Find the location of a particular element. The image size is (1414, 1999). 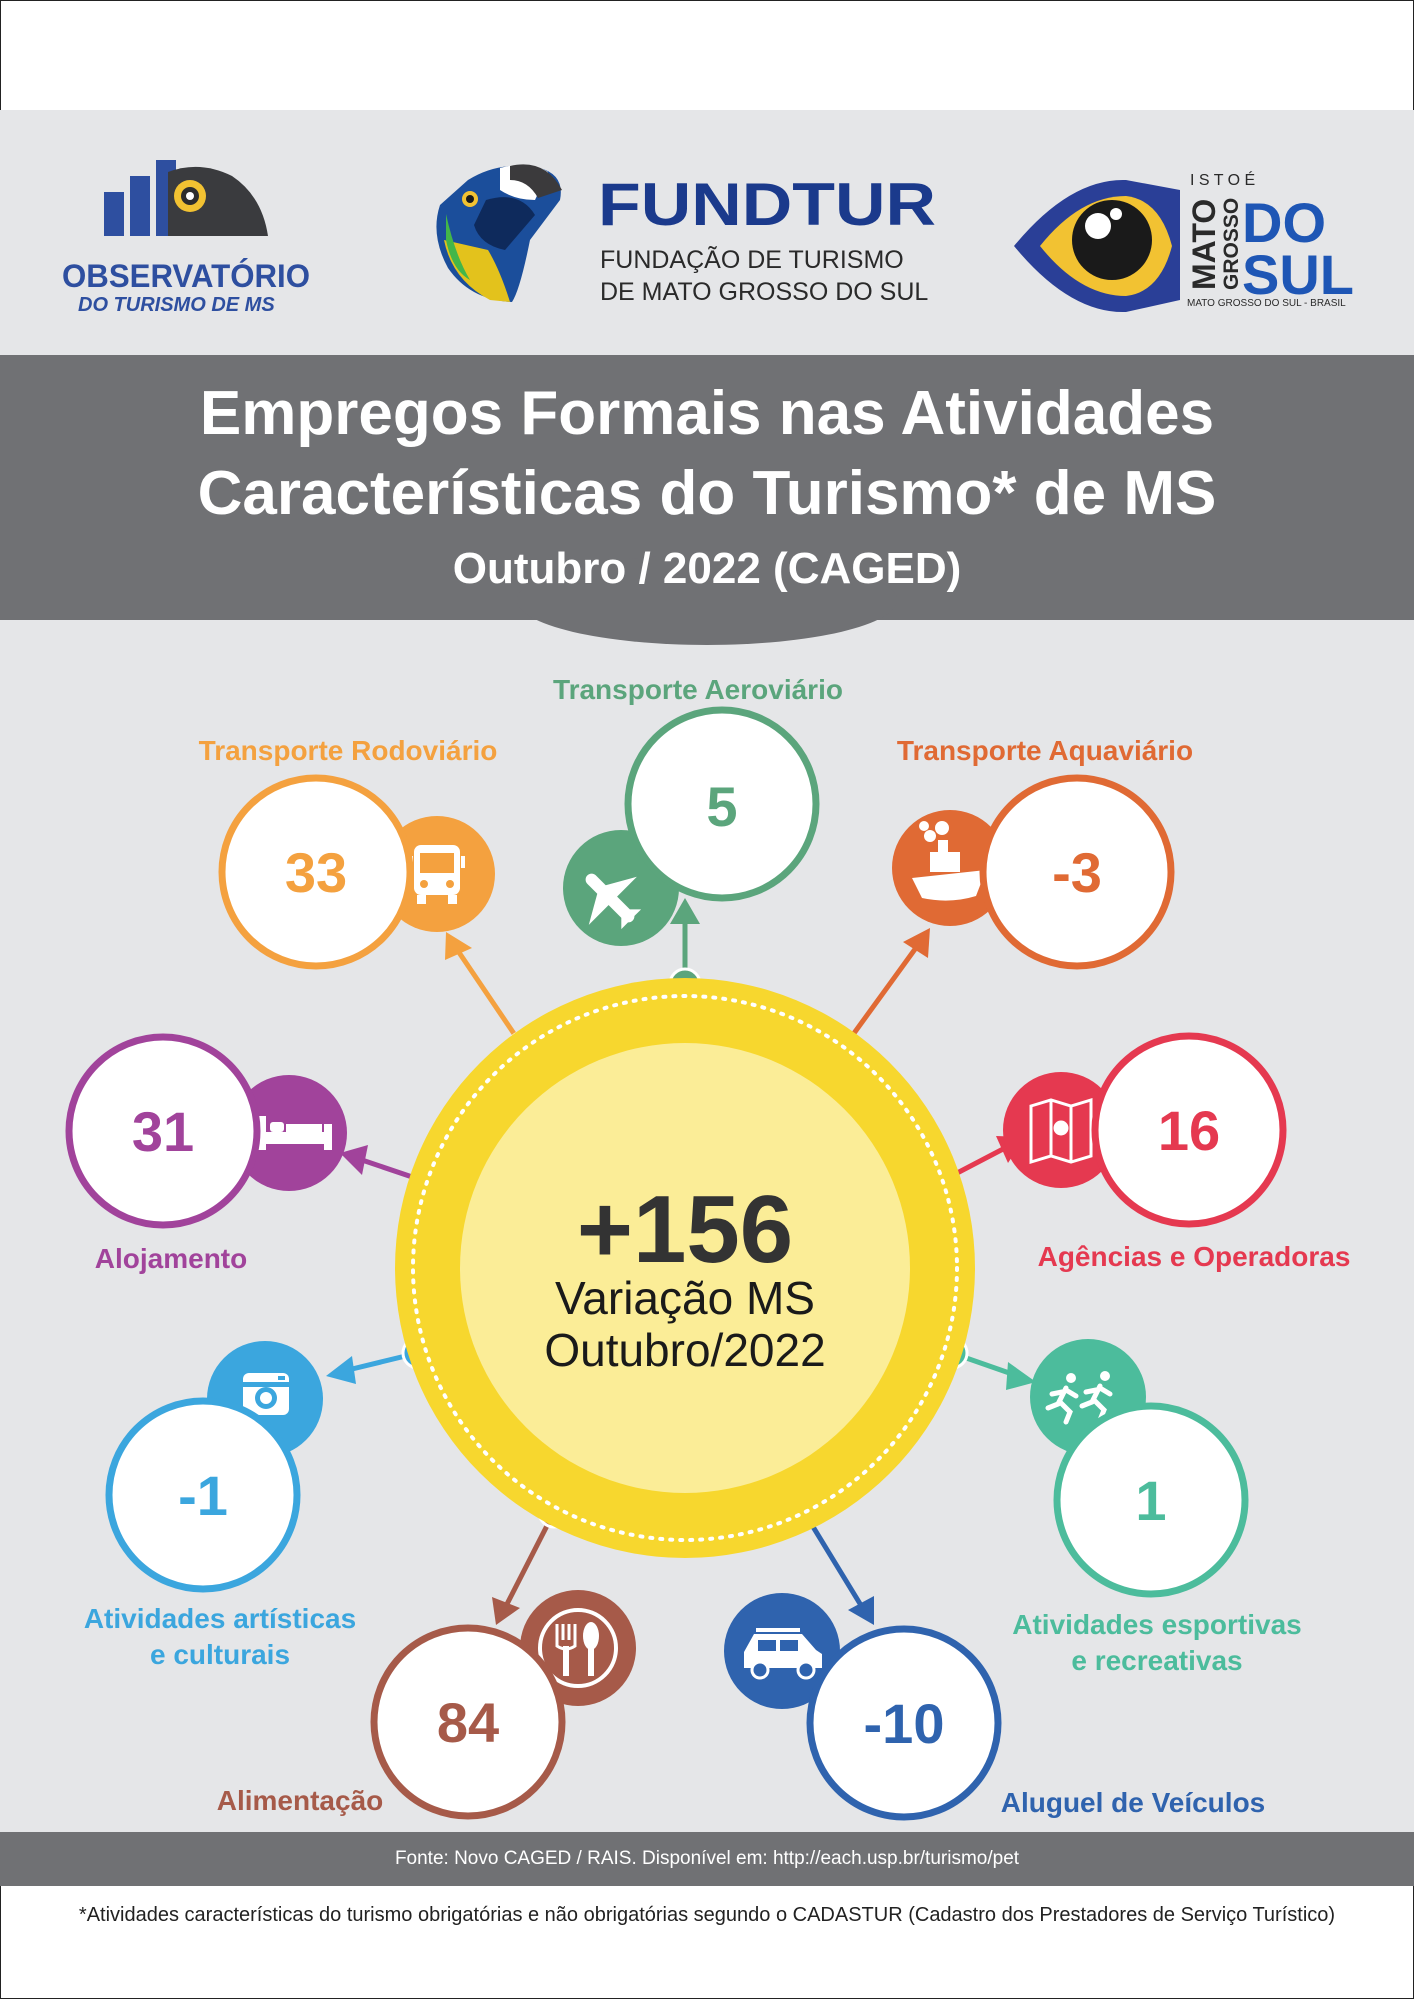

label-esportivas-1: Atividades esportivas is located at coordinates (1156, 1624).